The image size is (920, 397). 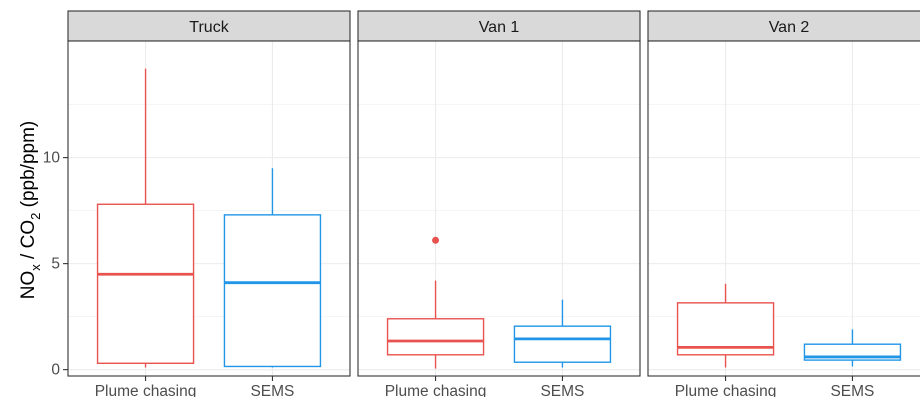 What do you see at coordinates (789, 27) in the screenshot?
I see `facet-strip-label: Van 2` at bounding box center [789, 27].